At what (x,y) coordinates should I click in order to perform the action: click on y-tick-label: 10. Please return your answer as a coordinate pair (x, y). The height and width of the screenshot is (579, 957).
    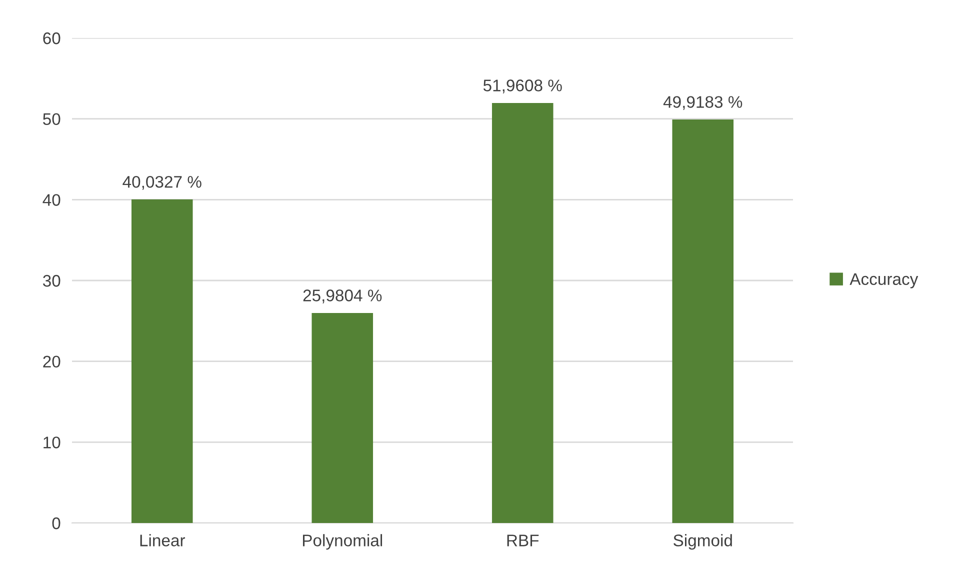
    Looking at the image, I should click on (52, 442).